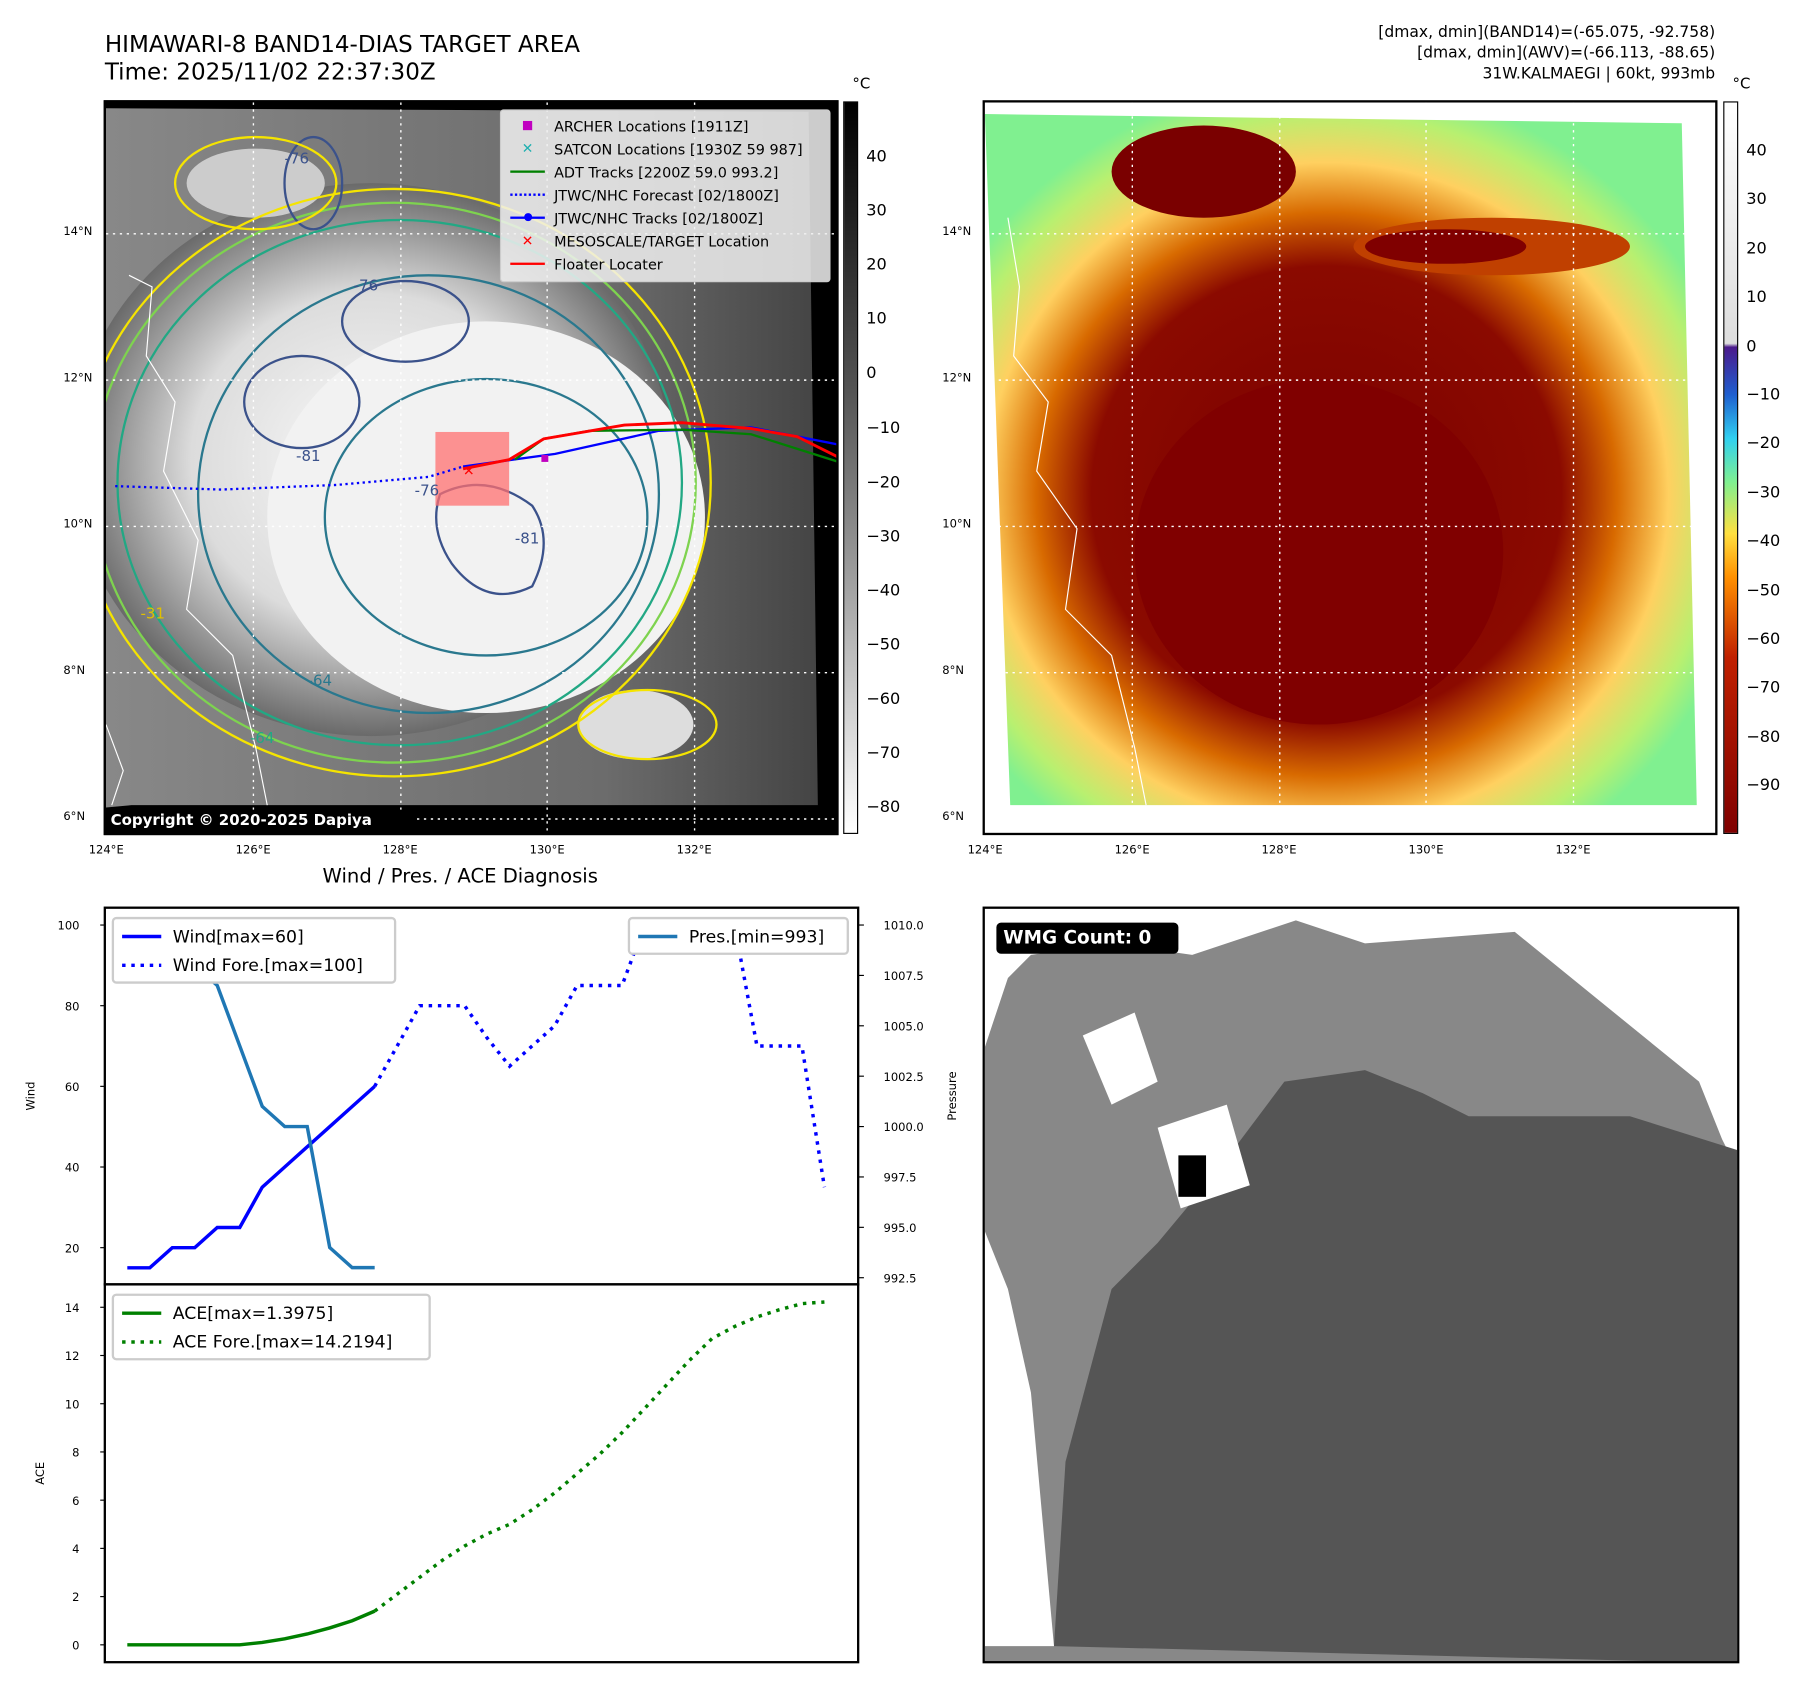  Describe the element at coordinates (75, 1549) in the screenshot. I see `y-tick-label: 4` at that location.